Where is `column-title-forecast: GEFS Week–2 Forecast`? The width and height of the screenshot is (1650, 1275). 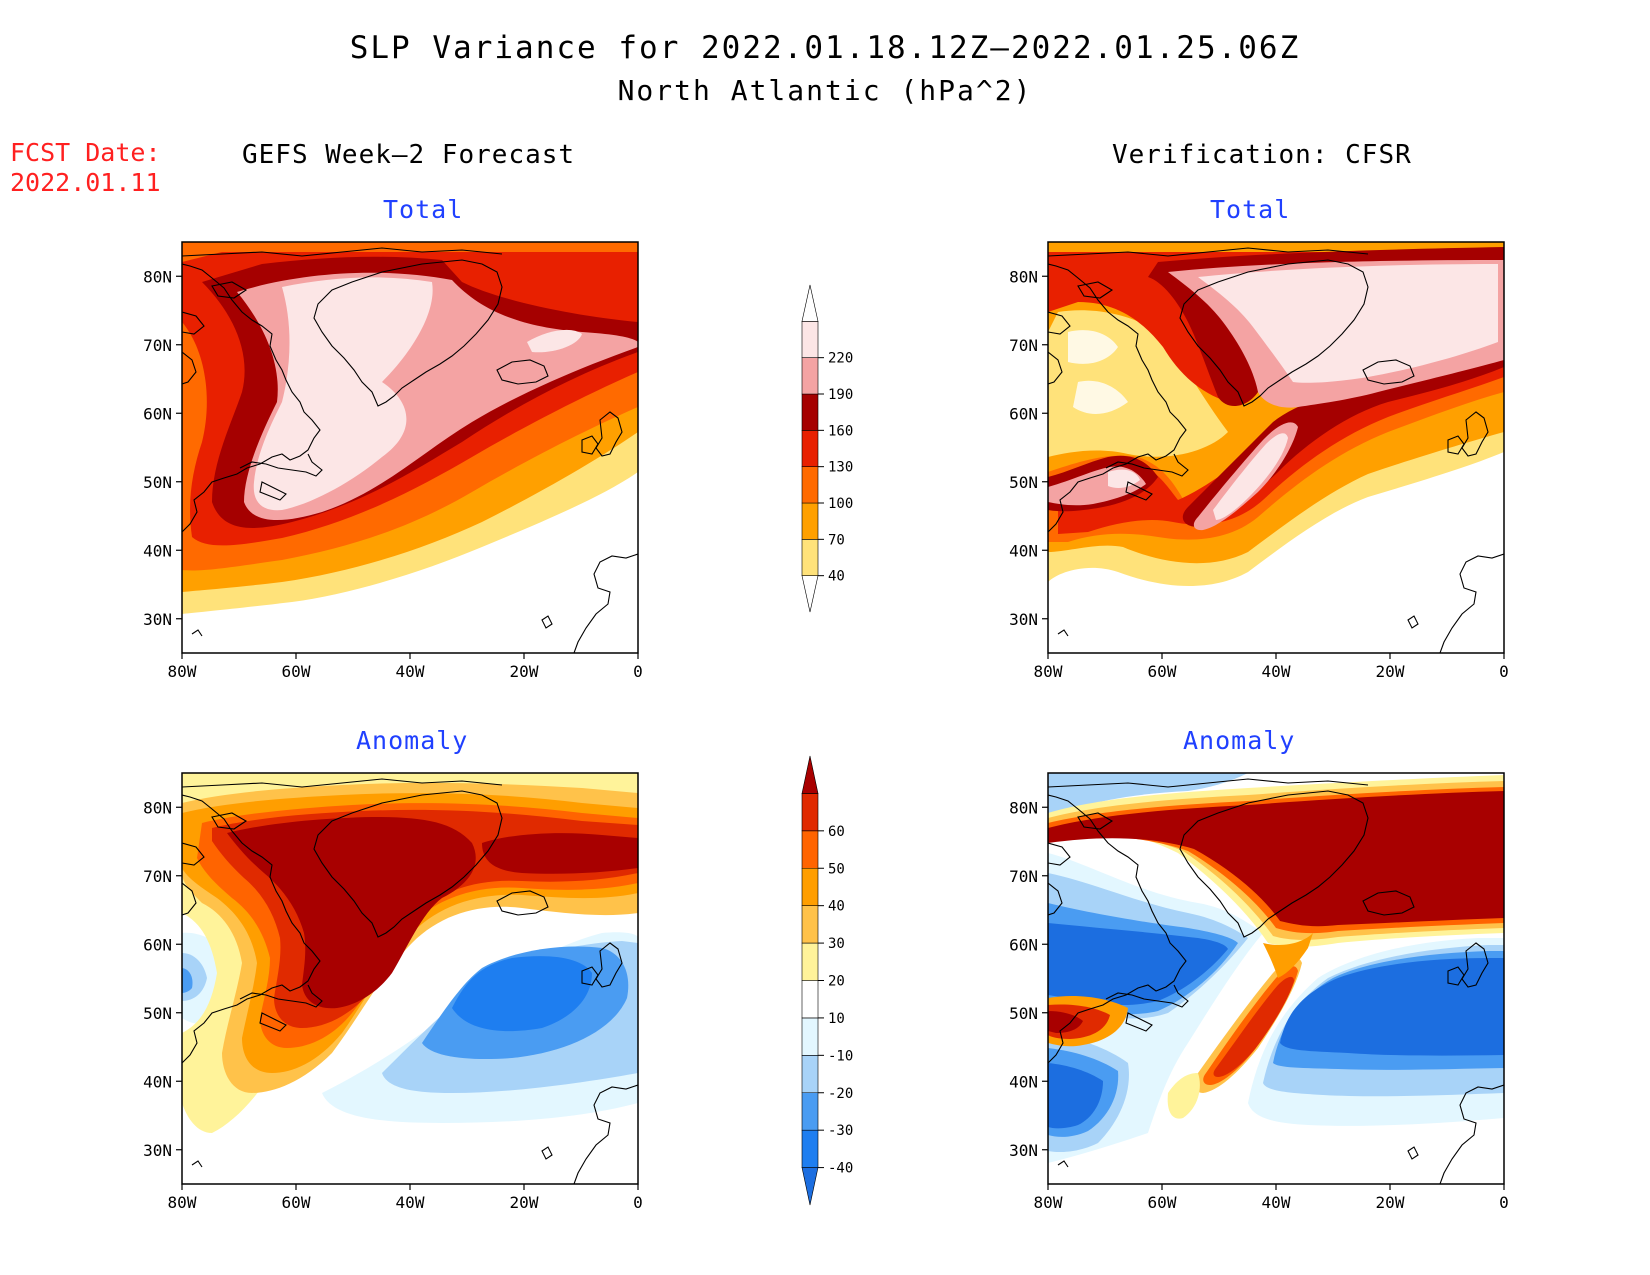
column-title-forecast: GEFS Week–2 Forecast is located at coordinates (409, 155).